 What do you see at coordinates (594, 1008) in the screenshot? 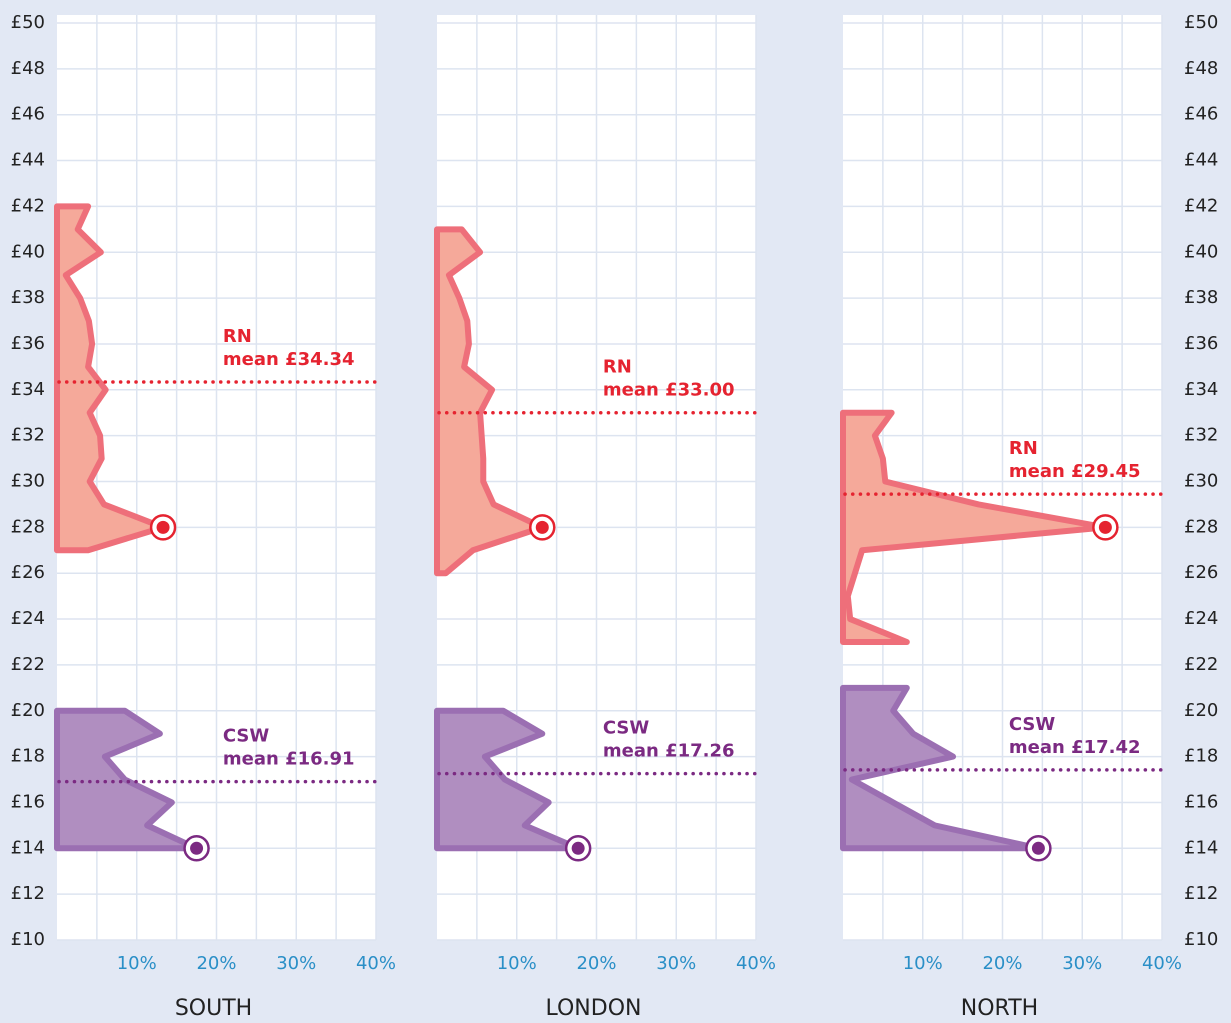
I see `panel-title: LONDON` at bounding box center [594, 1008].